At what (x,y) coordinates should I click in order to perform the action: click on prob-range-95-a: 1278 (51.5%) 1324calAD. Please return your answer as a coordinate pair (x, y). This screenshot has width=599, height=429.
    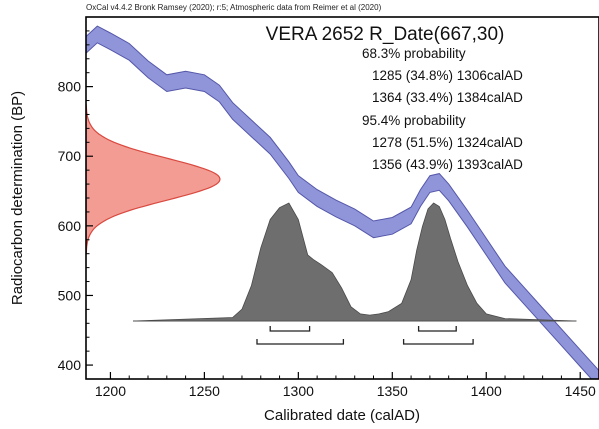
    Looking at the image, I should click on (447, 142).